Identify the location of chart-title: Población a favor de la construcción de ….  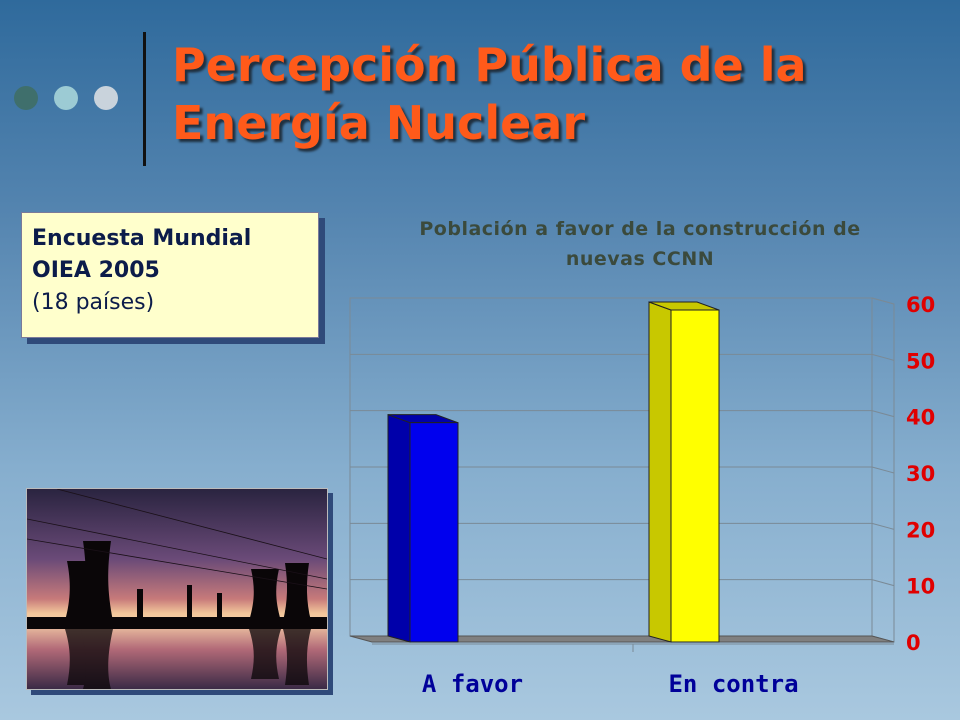
(640, 244).